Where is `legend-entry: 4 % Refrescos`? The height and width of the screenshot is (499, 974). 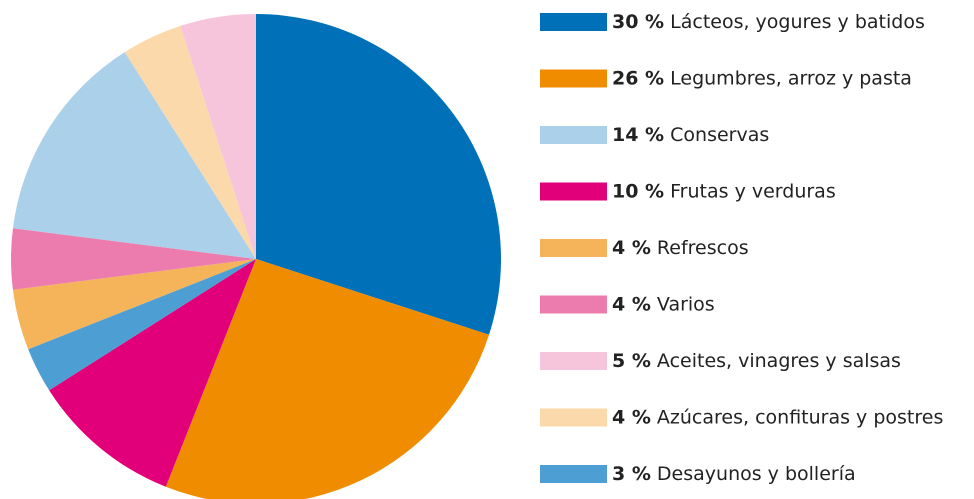
legend-entry: 4 % Refrescos is located at coordinates (680, 248).